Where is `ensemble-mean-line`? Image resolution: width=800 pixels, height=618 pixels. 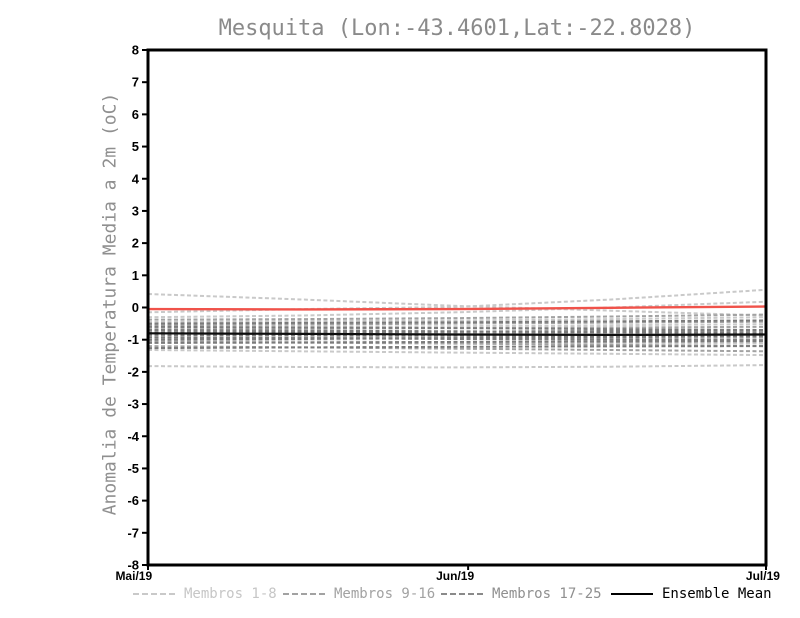 ensemble-mean-line is located at coordinates (457, 334).